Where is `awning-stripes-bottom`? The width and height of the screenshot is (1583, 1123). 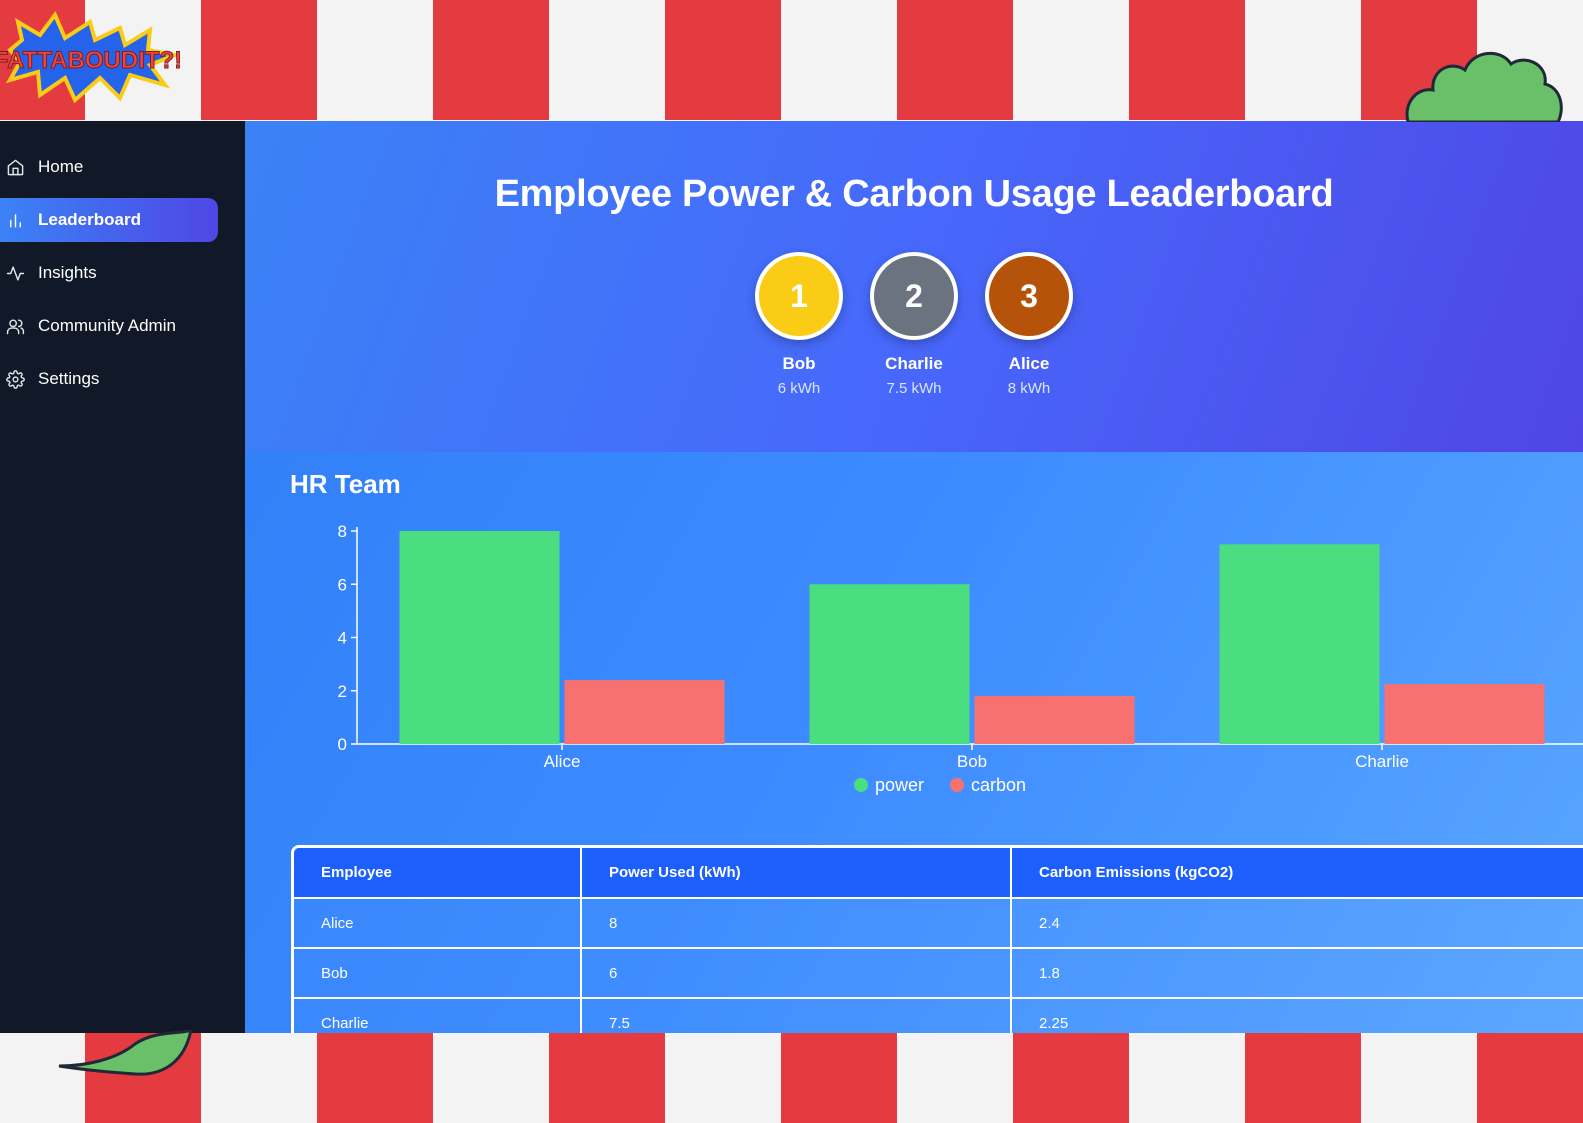
awning-stripes-bottom is located at coordinates (791, 1078).